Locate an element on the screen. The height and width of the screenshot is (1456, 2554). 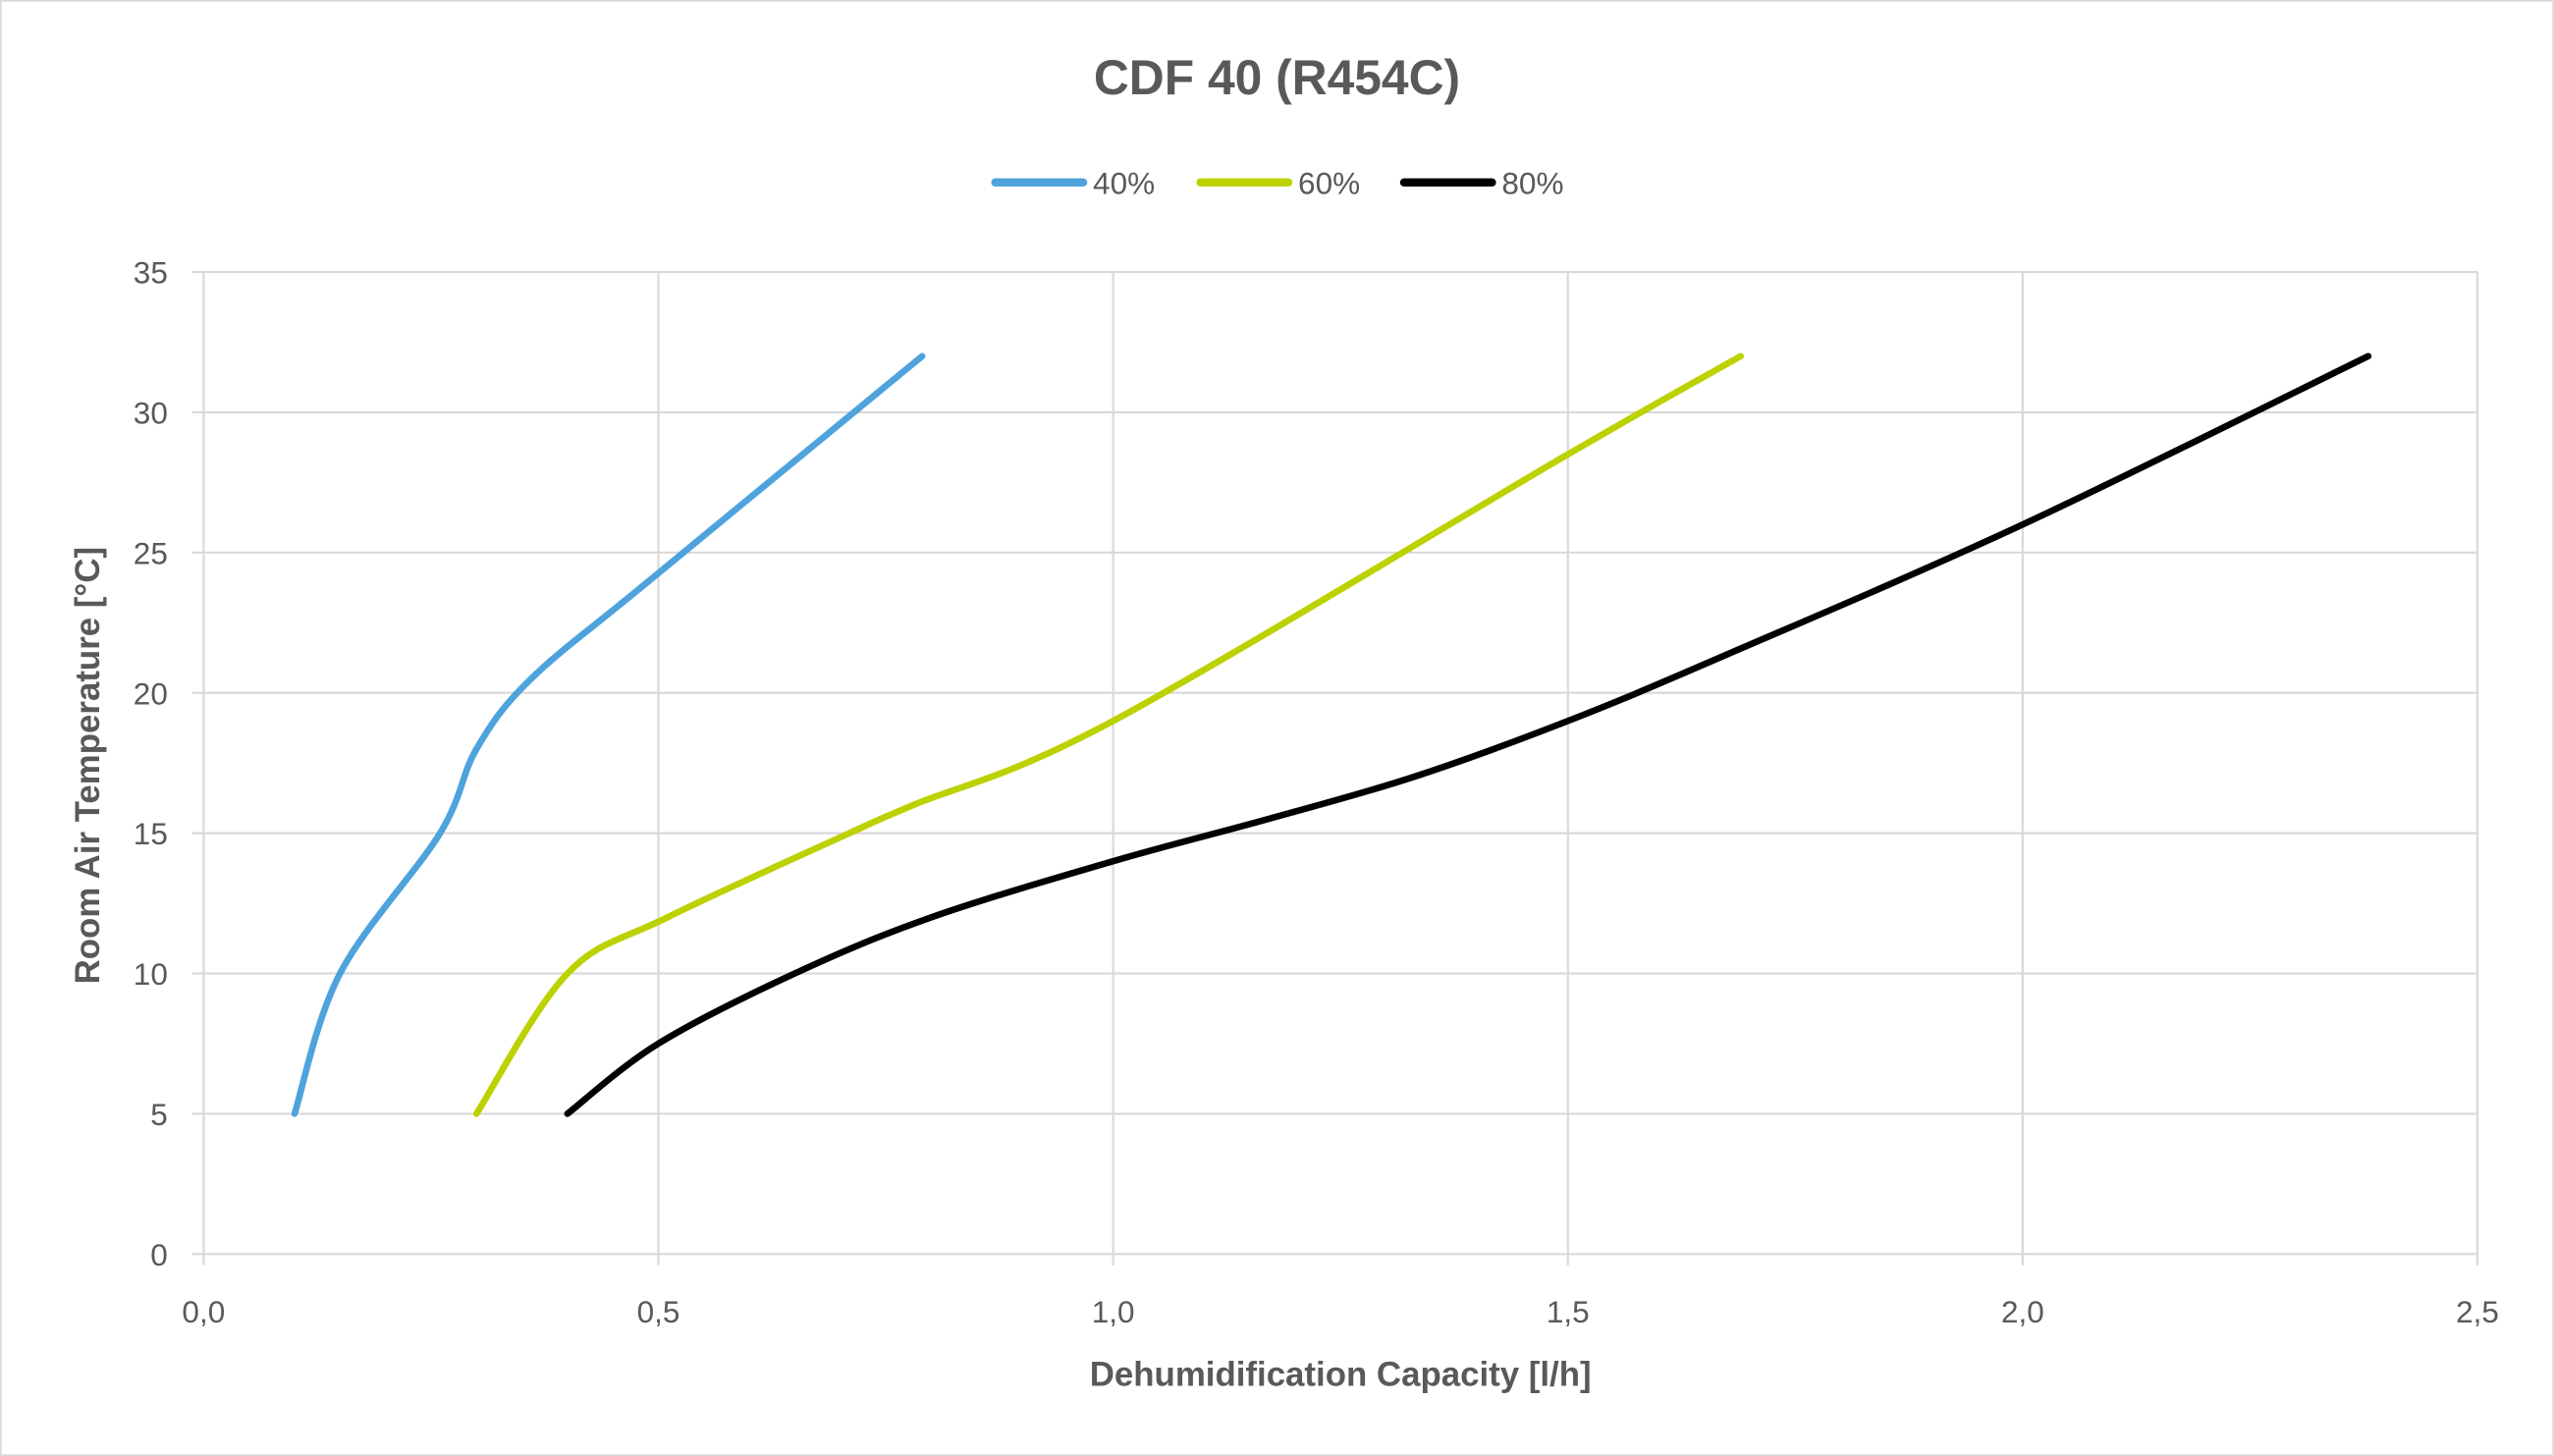
x-tick-label: 0,0 is located at coordinates (203, 1311).